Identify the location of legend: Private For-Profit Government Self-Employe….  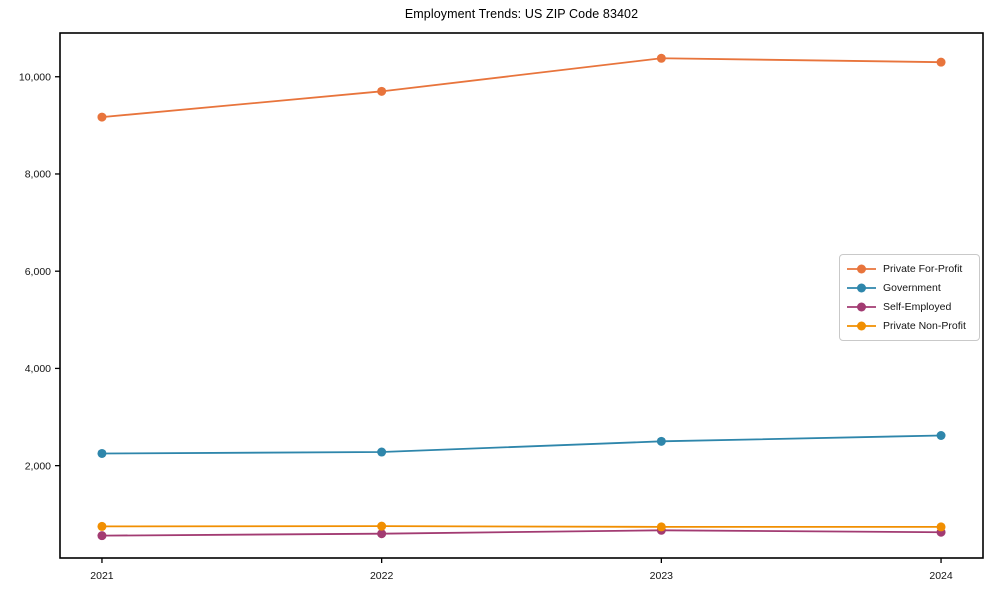
(909, 297).